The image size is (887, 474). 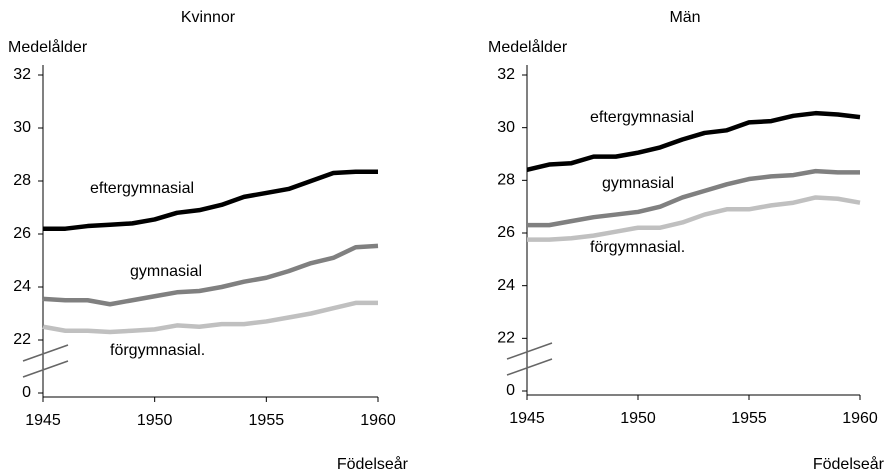 I want to click on chart-title: Män, so click(x=684, y=17).